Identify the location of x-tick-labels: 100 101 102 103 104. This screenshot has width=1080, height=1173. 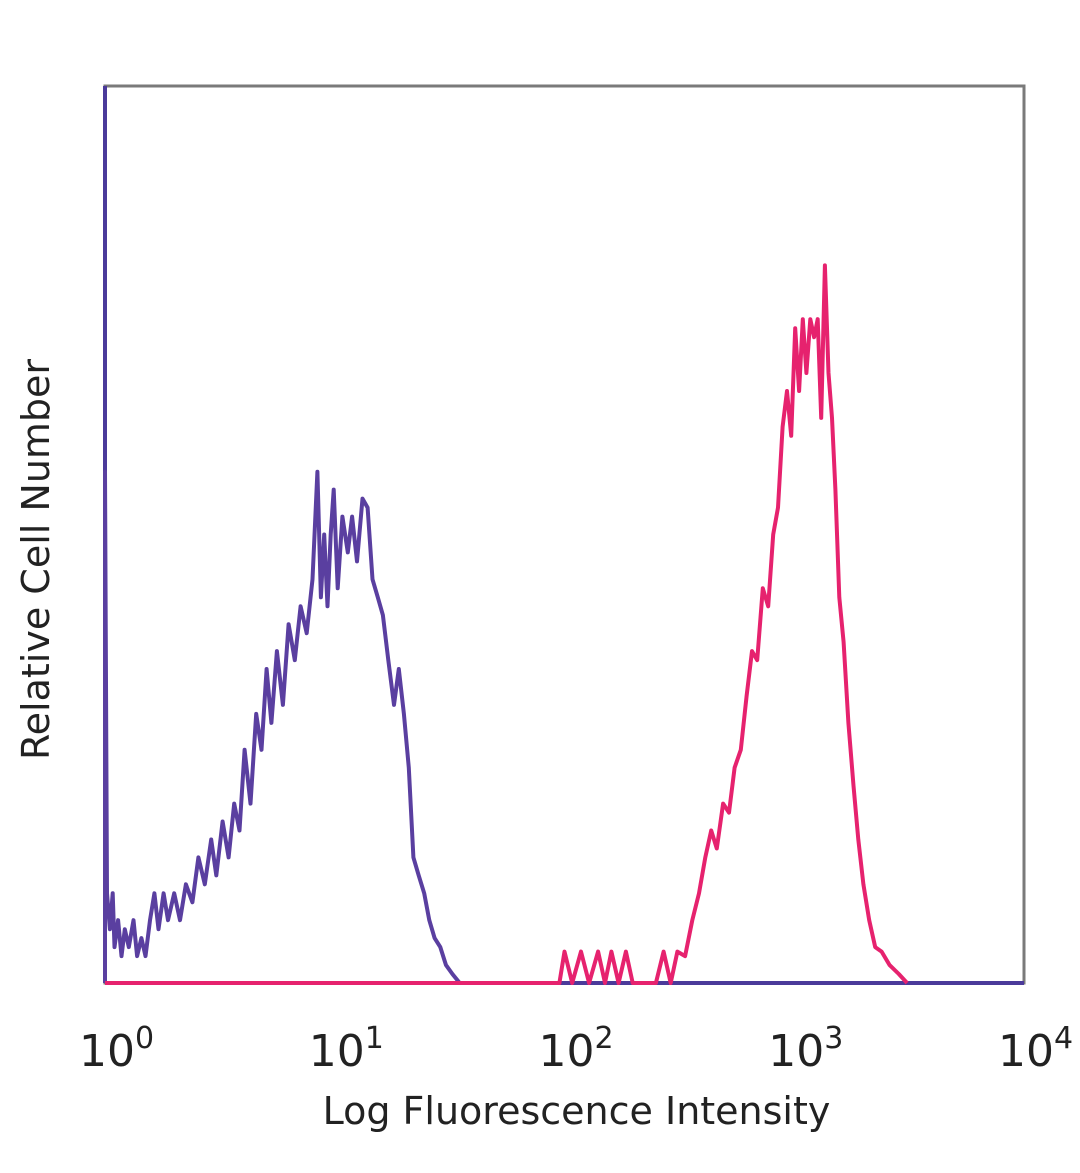
(576, 1049).